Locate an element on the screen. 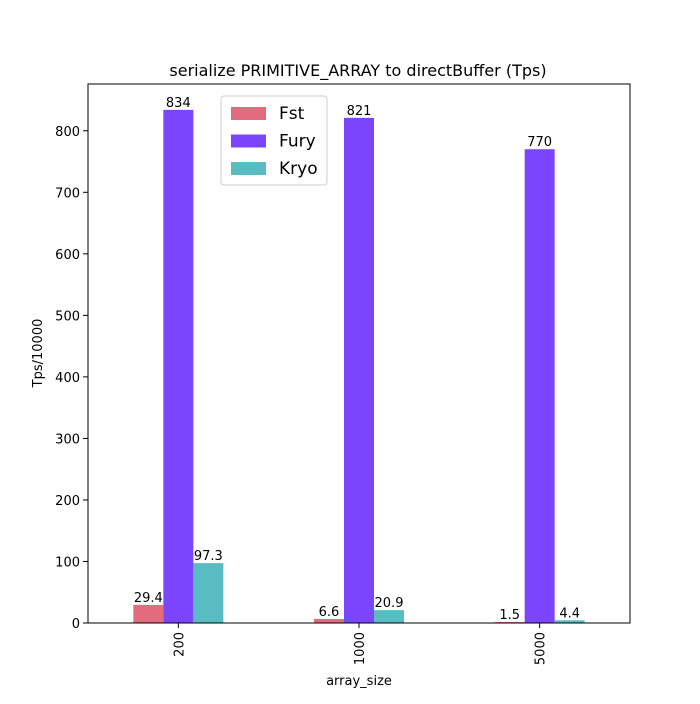 This screenshot has height=704, width=700. bar-value-label: 770 is located at coordinates (539, 142).